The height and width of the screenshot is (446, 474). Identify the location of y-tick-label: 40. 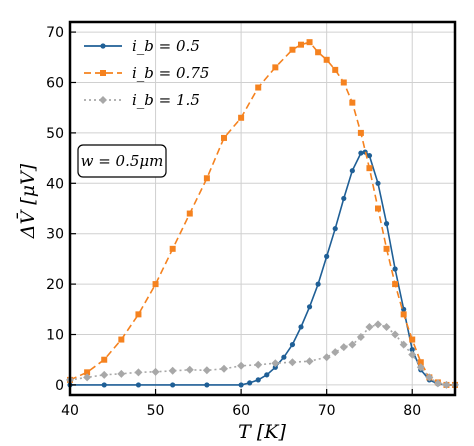
(55, 184).